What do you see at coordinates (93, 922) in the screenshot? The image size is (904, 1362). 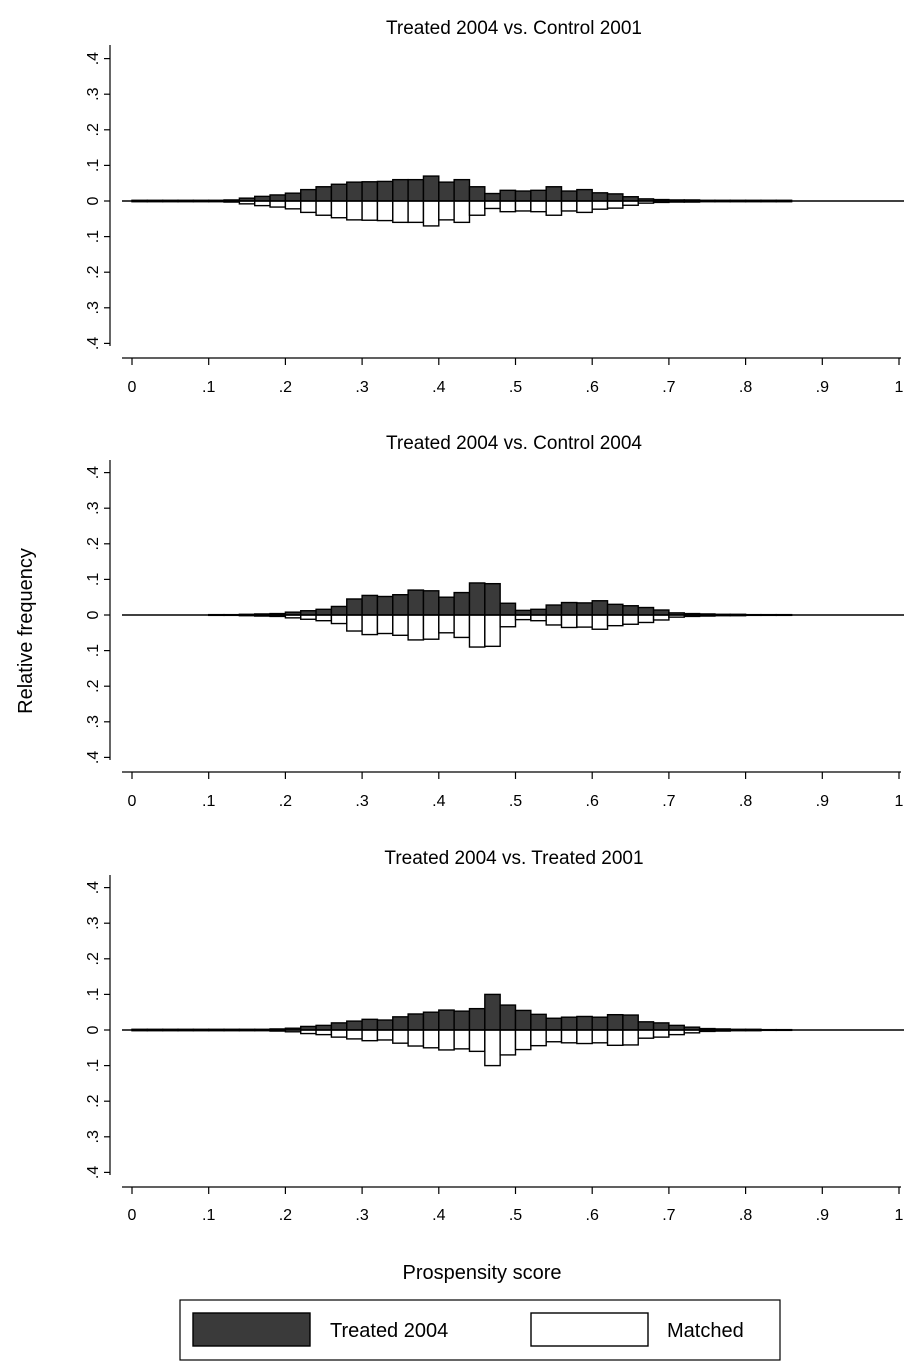 I see `y-tick-label: .3` at bounding box center [93, 922].